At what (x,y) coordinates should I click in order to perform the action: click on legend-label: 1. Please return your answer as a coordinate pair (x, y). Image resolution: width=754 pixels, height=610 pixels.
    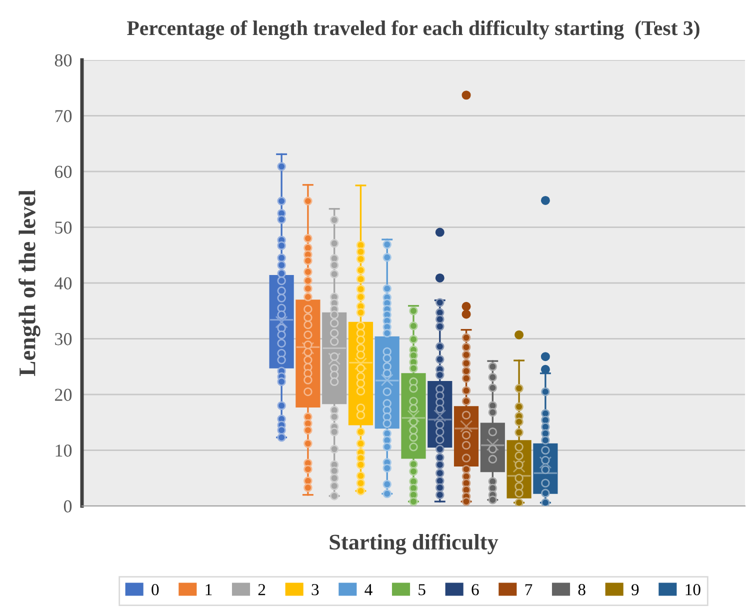
    Looking at the image, I should click on (209, 590).